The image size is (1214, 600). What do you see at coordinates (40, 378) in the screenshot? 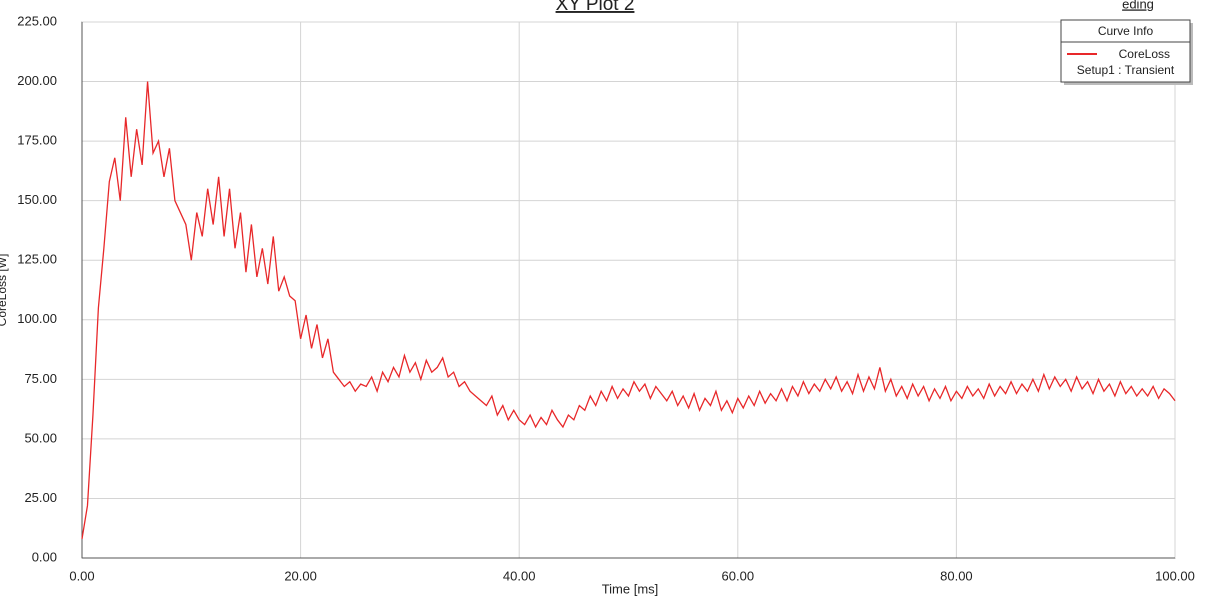
I see `y-tick-label: 75.00` at bounding box center [40, 378].